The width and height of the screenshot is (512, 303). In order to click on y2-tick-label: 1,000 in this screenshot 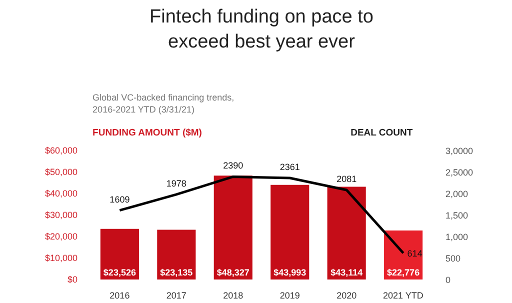, I will do `click(457, 237)`.